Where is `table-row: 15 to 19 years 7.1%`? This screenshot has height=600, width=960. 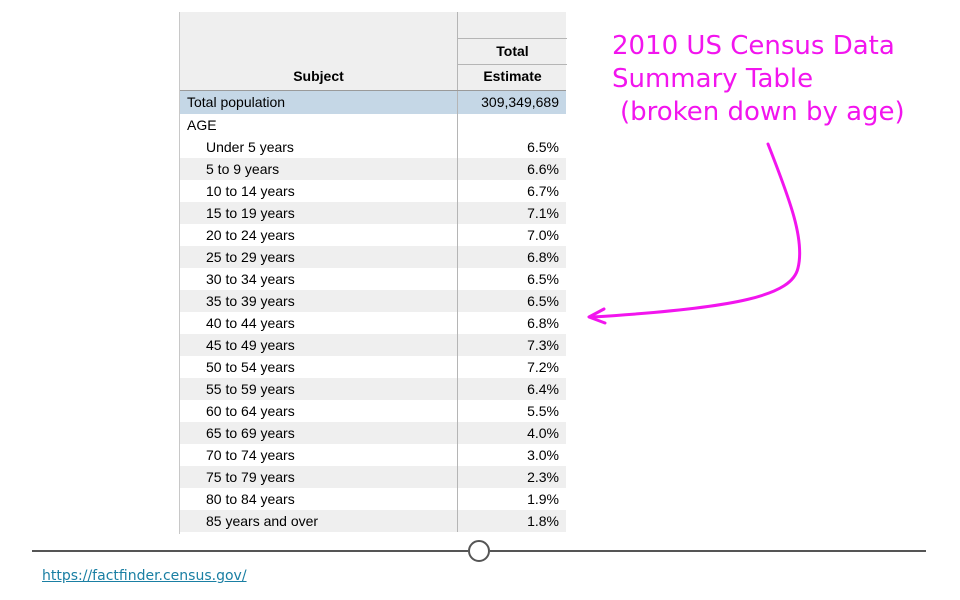
table-row: 15 to 19 years 7.1% is located at coordinates (373, 213).